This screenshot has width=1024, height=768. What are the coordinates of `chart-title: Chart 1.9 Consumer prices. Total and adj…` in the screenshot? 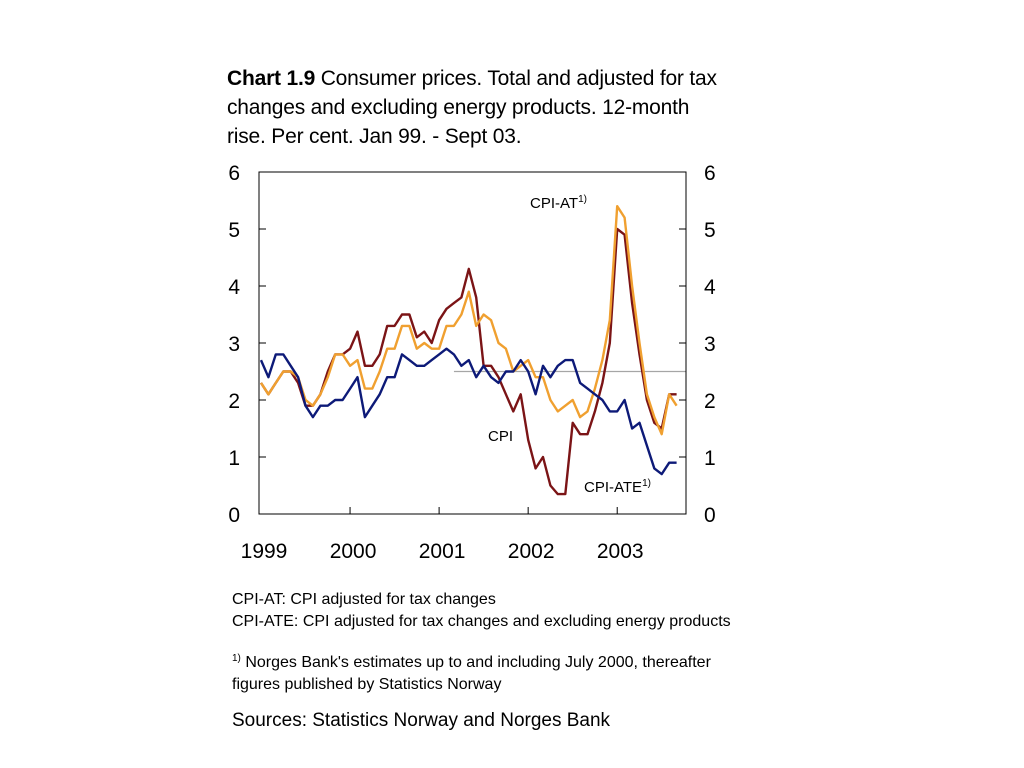 It's located at (472, 107).